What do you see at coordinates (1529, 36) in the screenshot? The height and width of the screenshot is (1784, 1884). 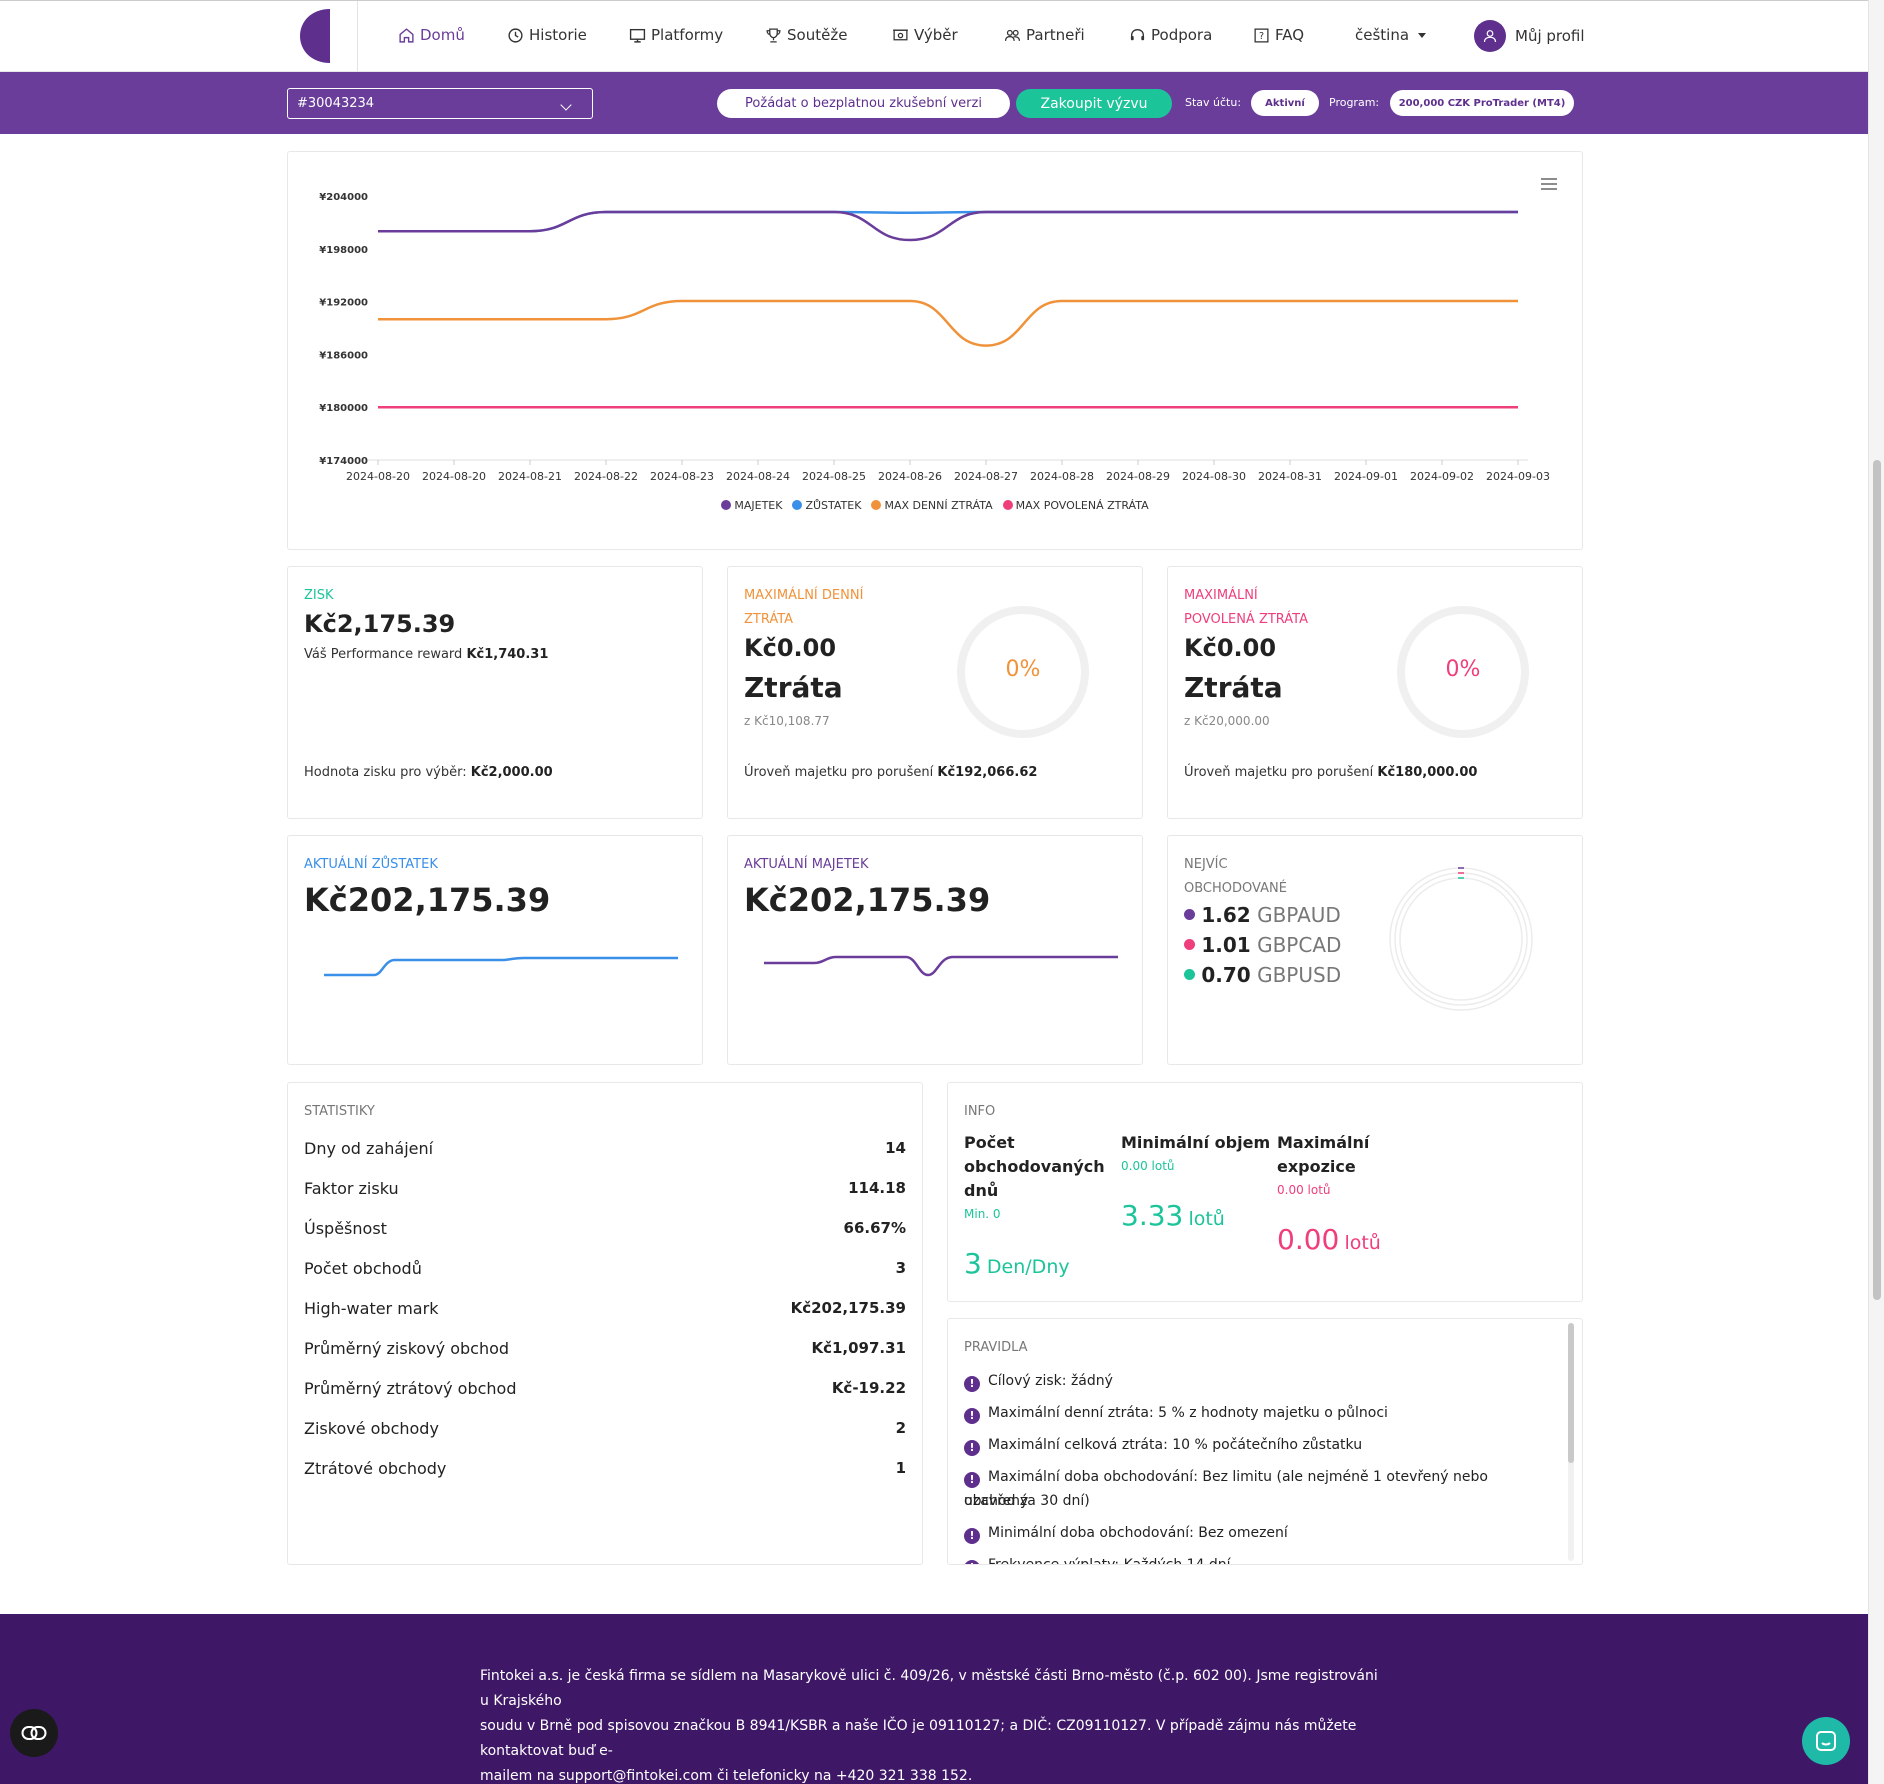 I see `profile-button: Můj profil` at bounding box center [1529, 36].